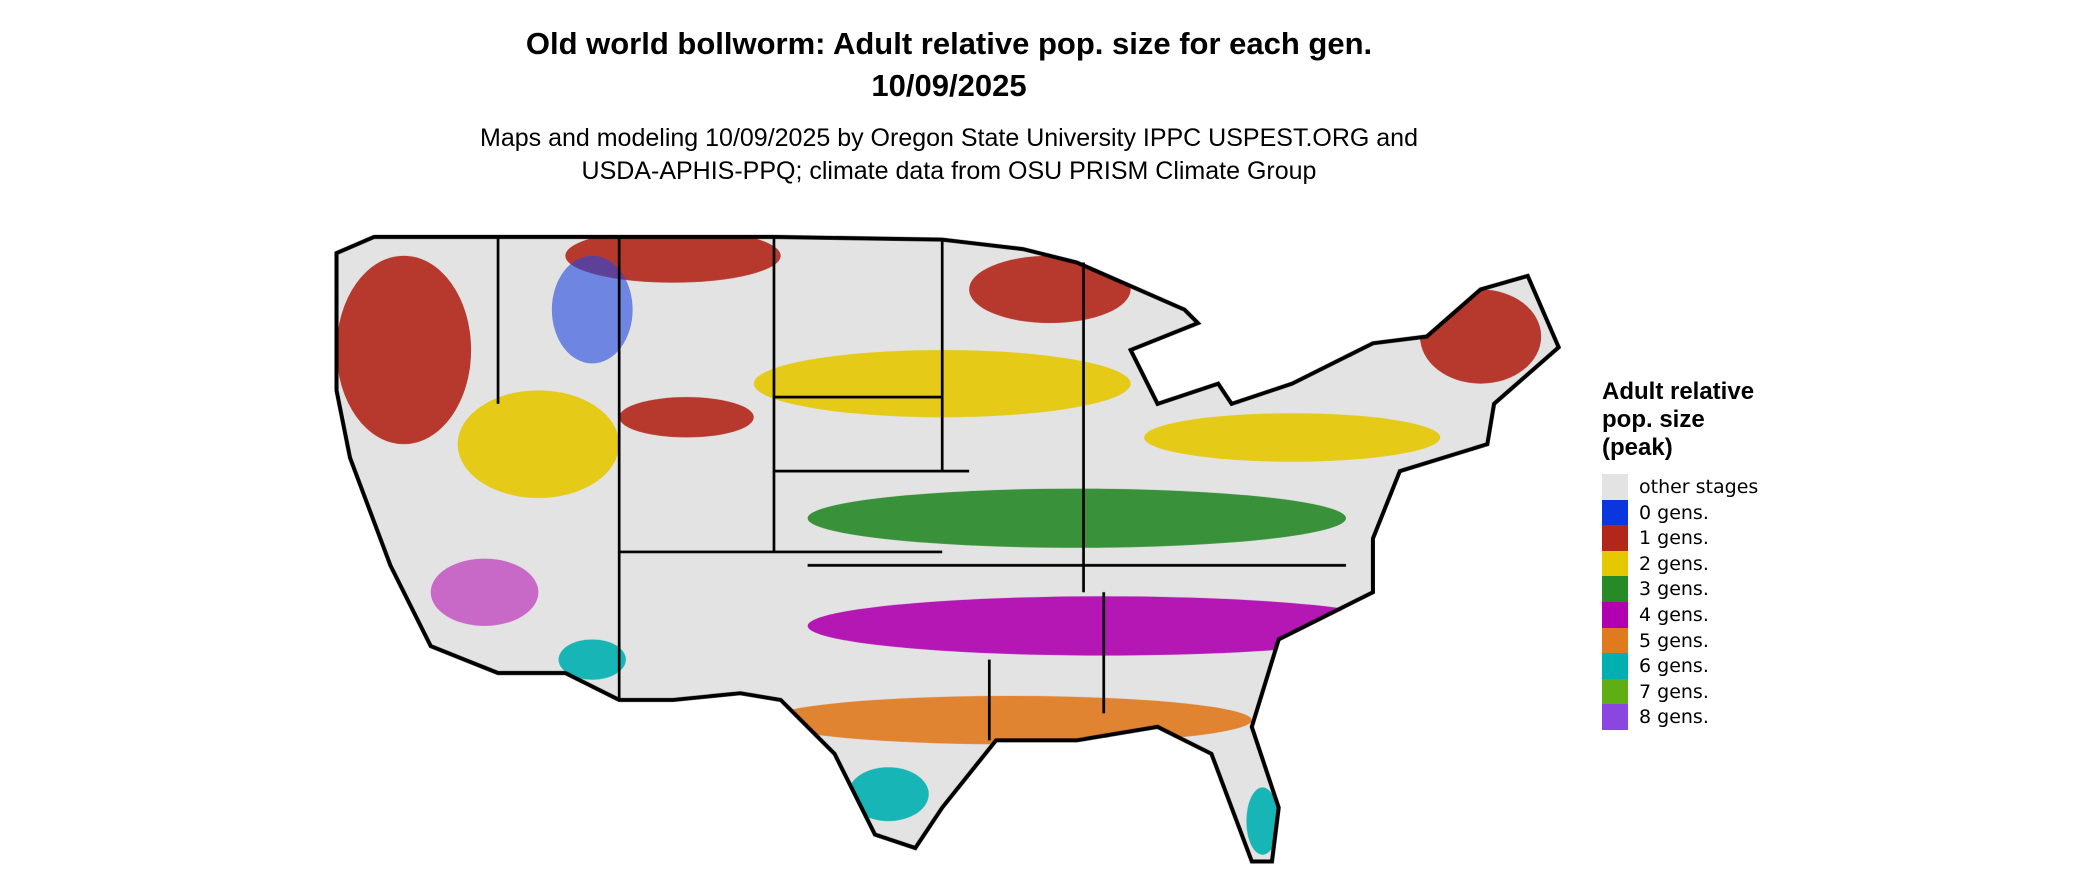  Describe the element at coordinates (1674, 717) in the screenshot. I see `legend-label: 8 gens.` at that location.